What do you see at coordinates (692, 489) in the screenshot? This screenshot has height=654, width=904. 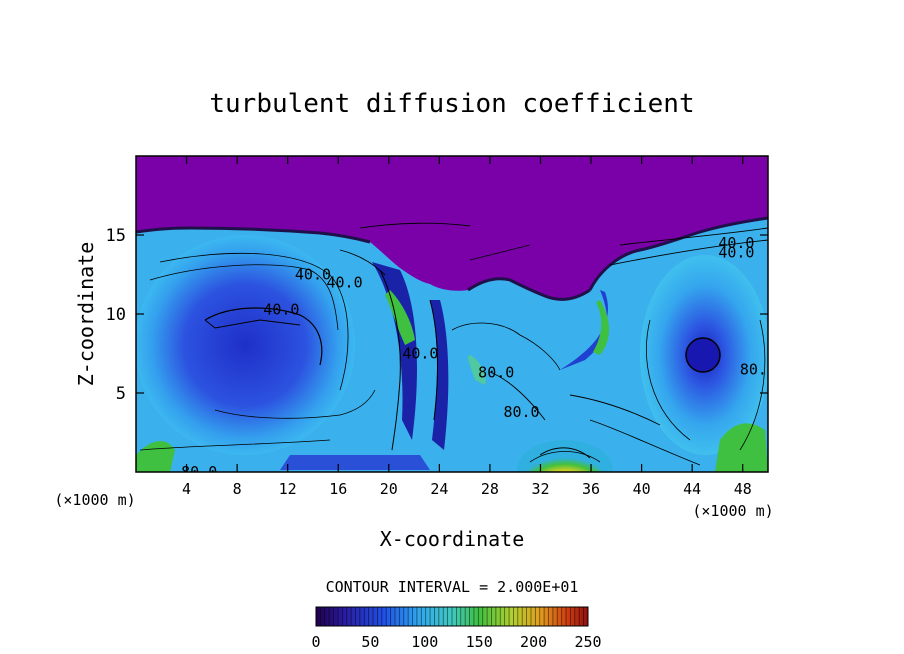 I see `x-tick-label: 44` at bounding box center [692, 489].